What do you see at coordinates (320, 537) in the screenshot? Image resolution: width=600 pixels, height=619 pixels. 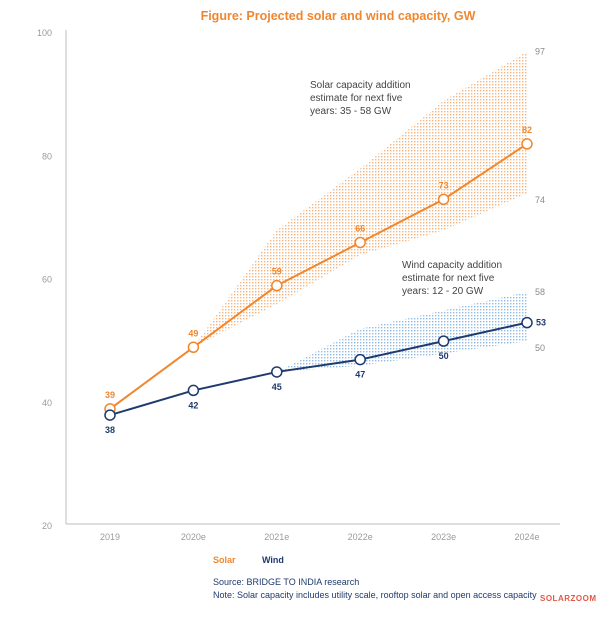 I see `x-axis-ticks: 2019 2020e 2021e 2022e 2023e 2024e` at bounding box center [320, 537].